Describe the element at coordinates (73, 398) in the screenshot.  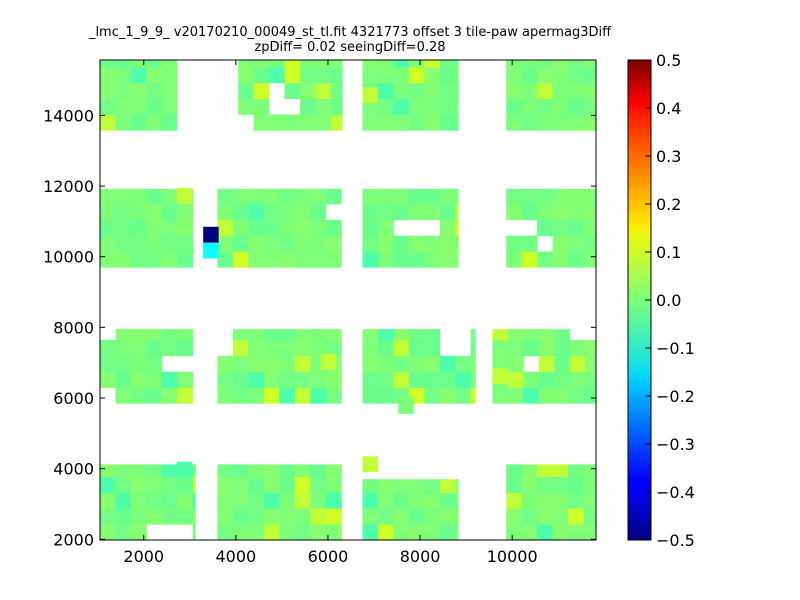
I see `y-tick-label: 6000` at that location.